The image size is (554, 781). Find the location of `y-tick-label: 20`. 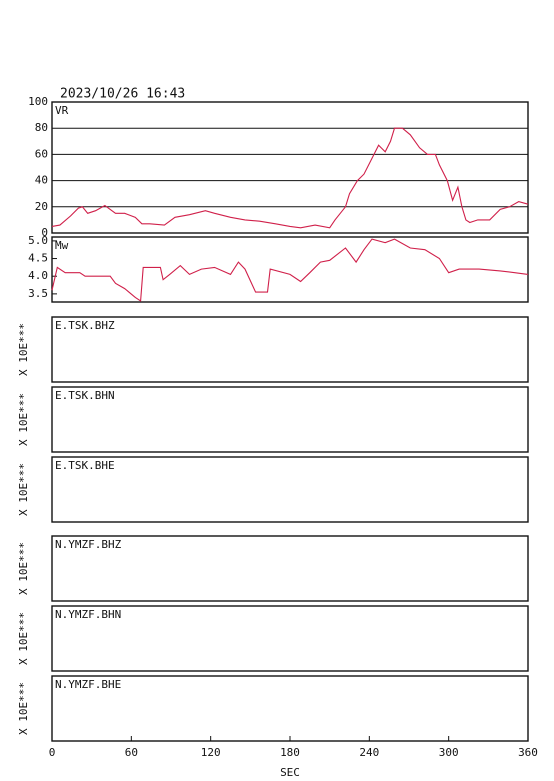

y-tick-label: 20 is located at coordinates (41, 206).